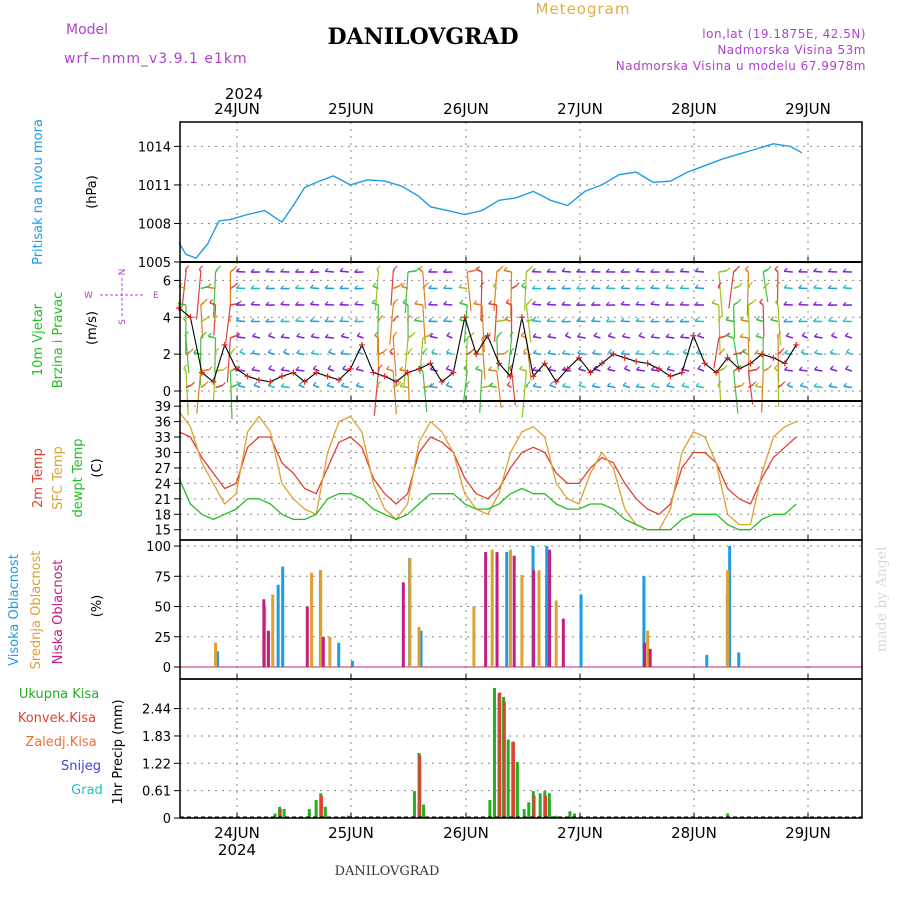 This screenshot has width=900, height=900. Describe the element at coordinates (58, 612) in the screenshot. I see `low-cloud-ylabel: Niska Oblacnost` at that location.